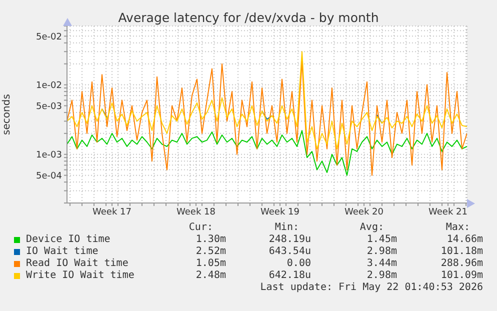 The image size is (497, 311). What do you see at coordinates (461, 276) in the screenshot?
I see `text: 101.09m` at bounding box center [461, 276].